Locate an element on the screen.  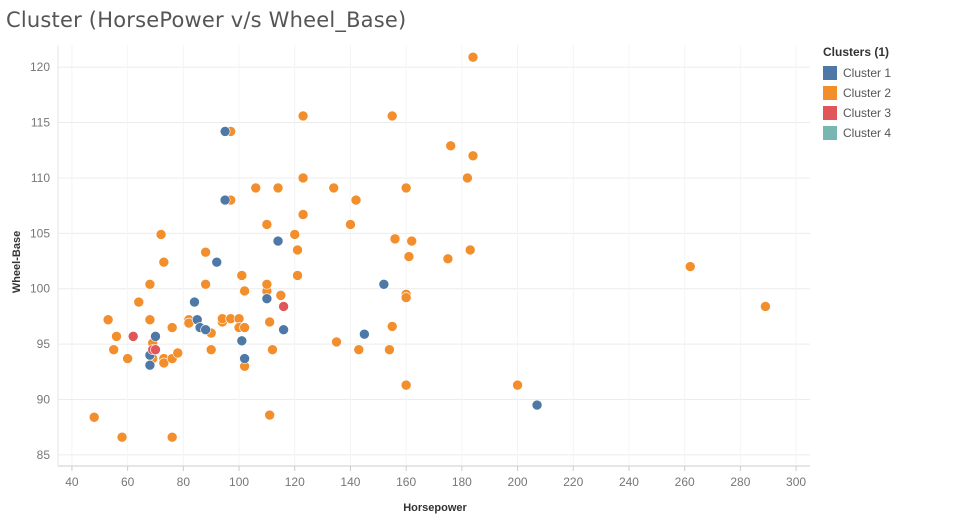
legend-item-cluster-1: Cluster 1 is located at coordinates (857, 73).